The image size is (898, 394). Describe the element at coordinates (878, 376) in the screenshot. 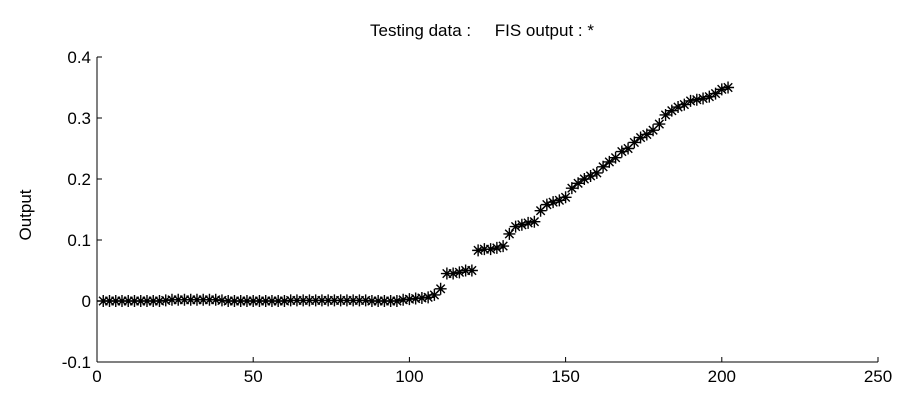

I see `x-tick-label: 250` at that location.